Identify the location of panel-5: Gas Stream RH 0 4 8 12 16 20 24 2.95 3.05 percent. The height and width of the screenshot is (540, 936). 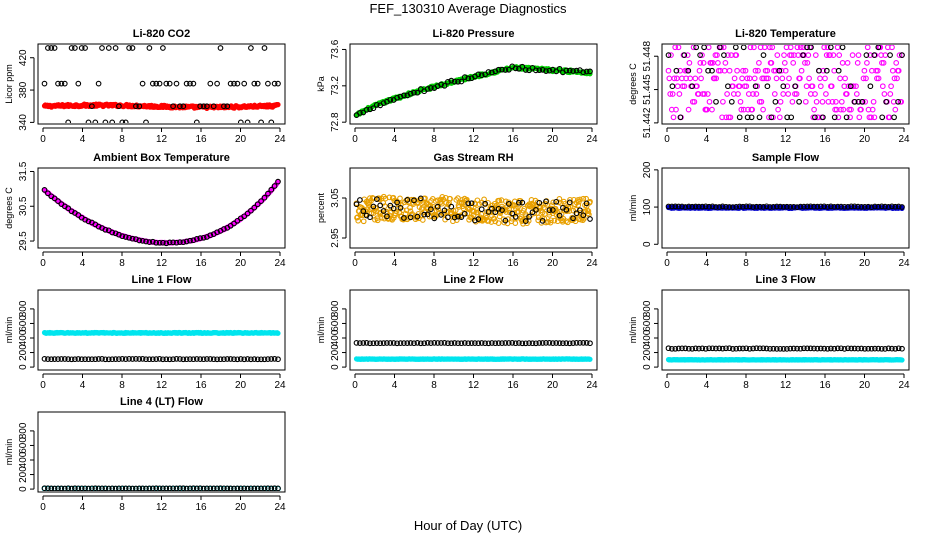
(457, 210).